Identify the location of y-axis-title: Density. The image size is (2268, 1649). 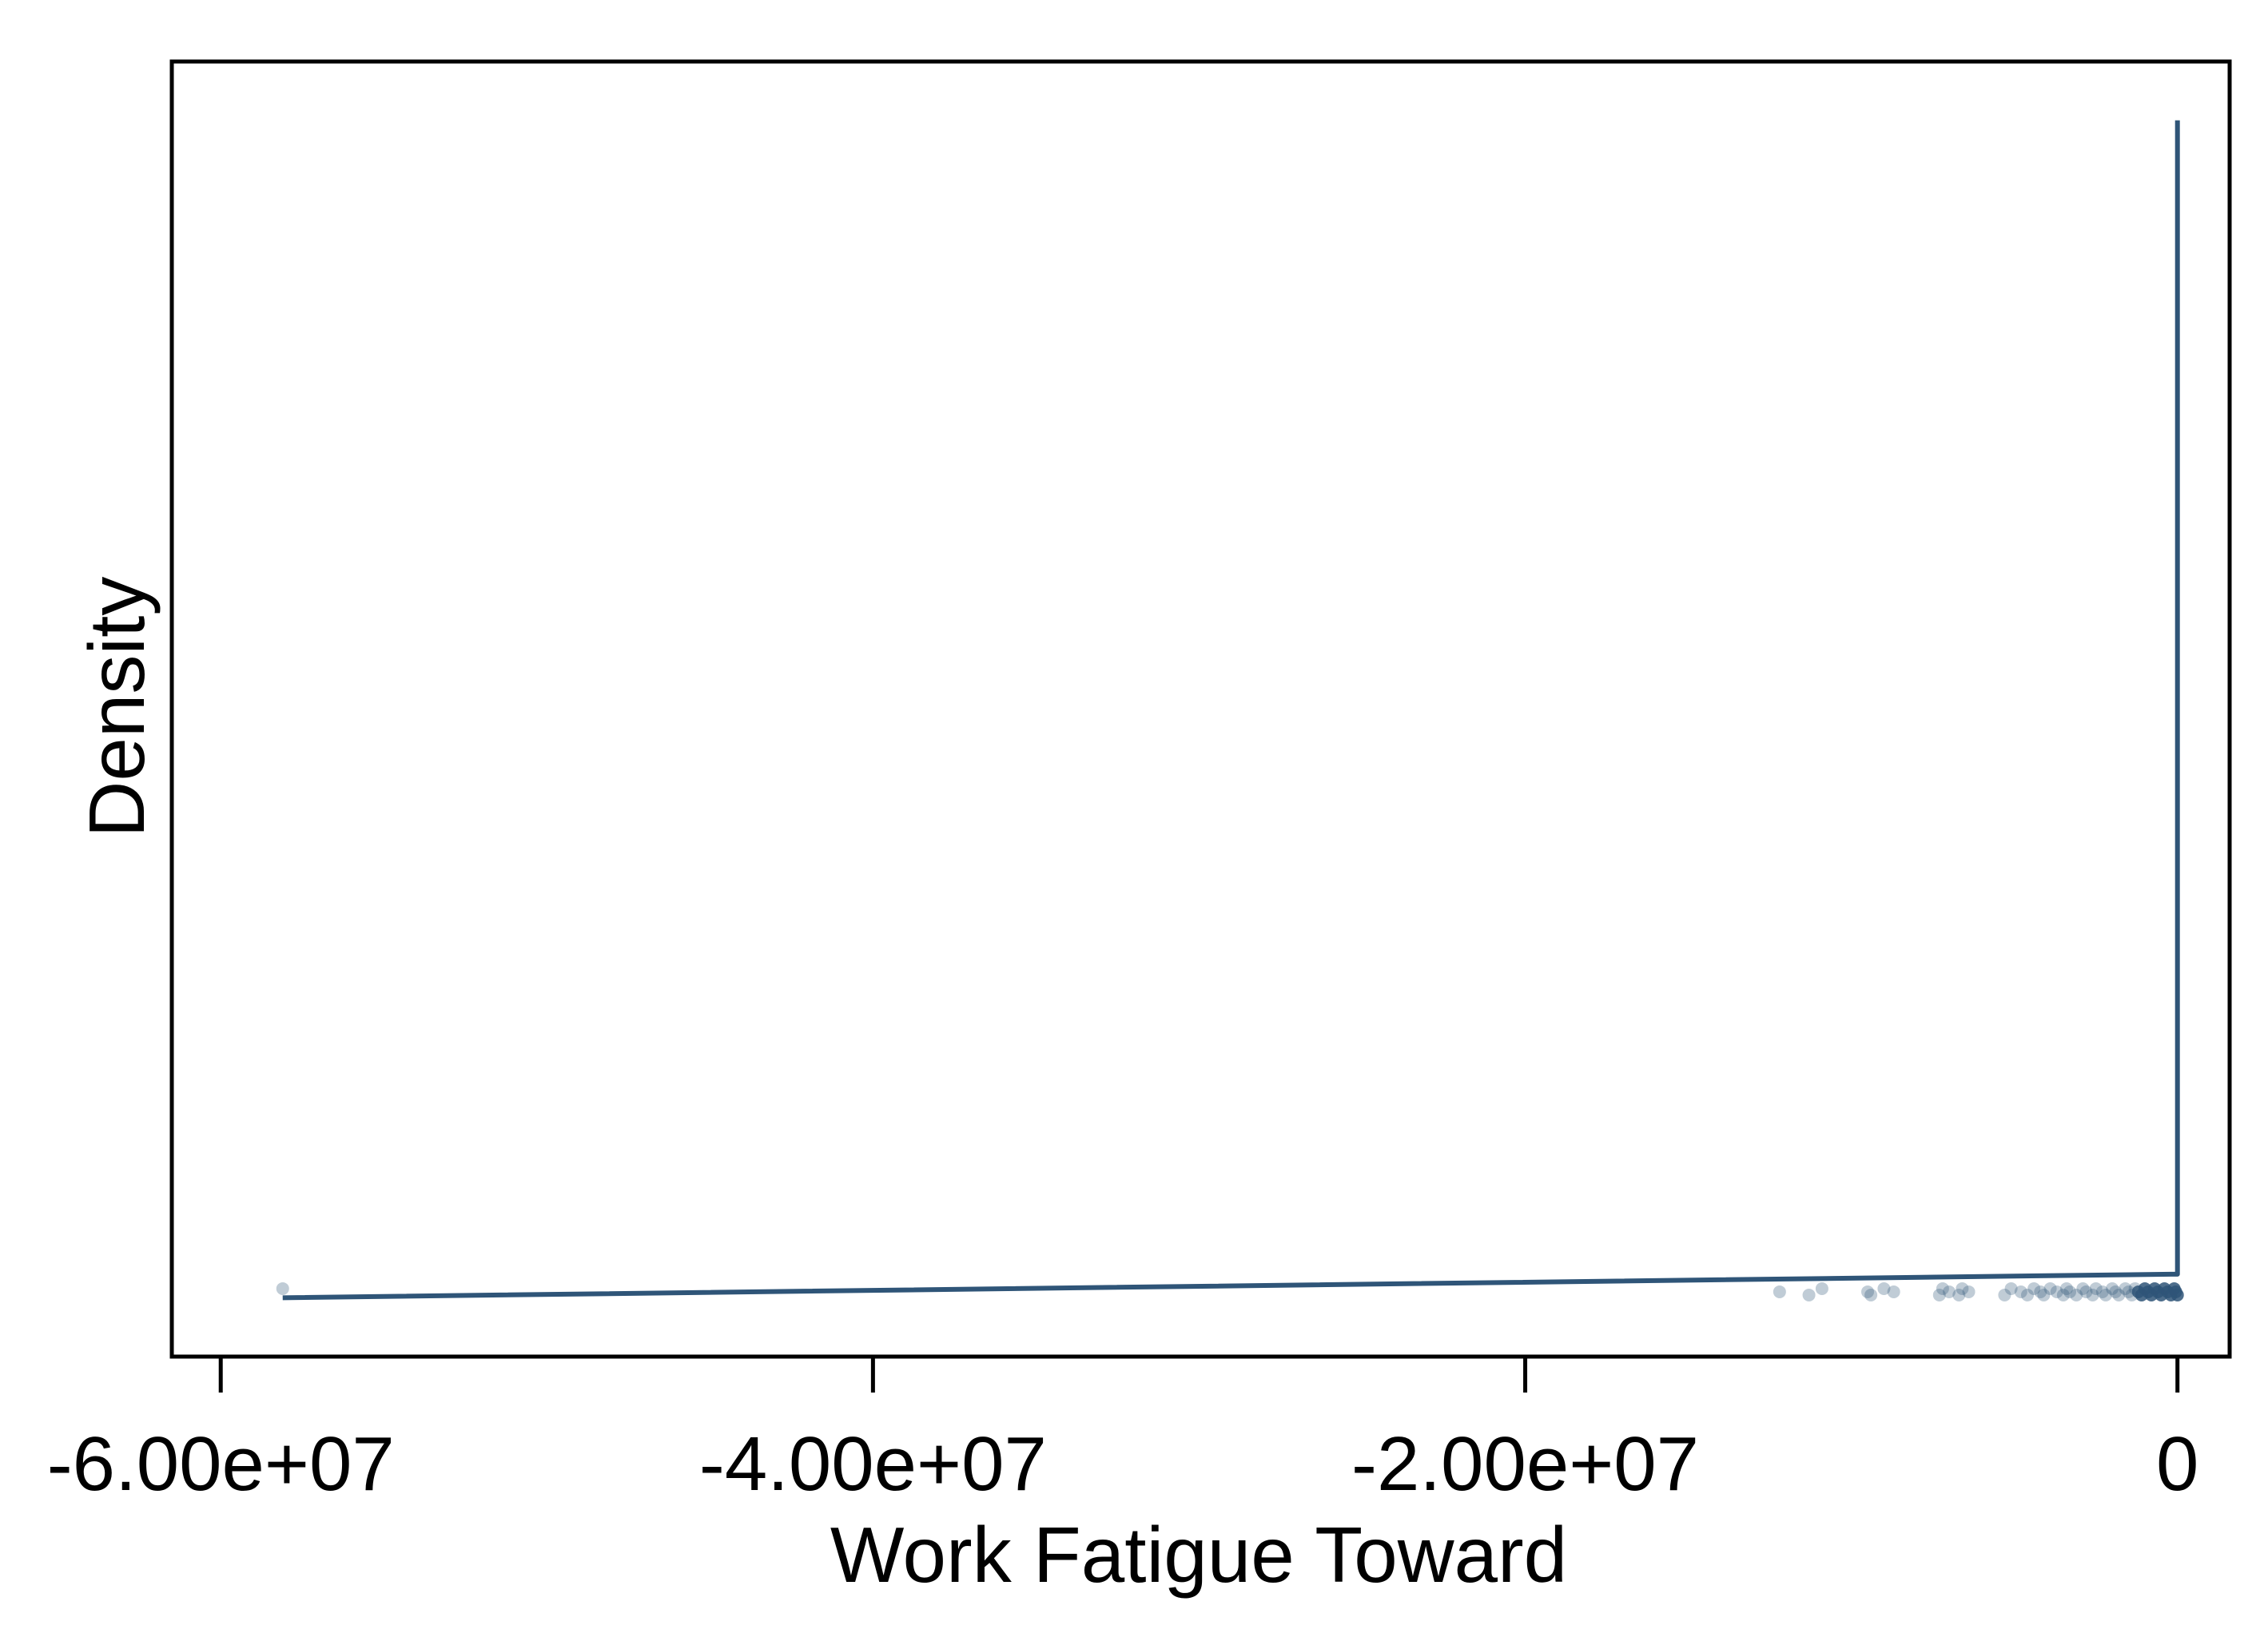
(117, 707).